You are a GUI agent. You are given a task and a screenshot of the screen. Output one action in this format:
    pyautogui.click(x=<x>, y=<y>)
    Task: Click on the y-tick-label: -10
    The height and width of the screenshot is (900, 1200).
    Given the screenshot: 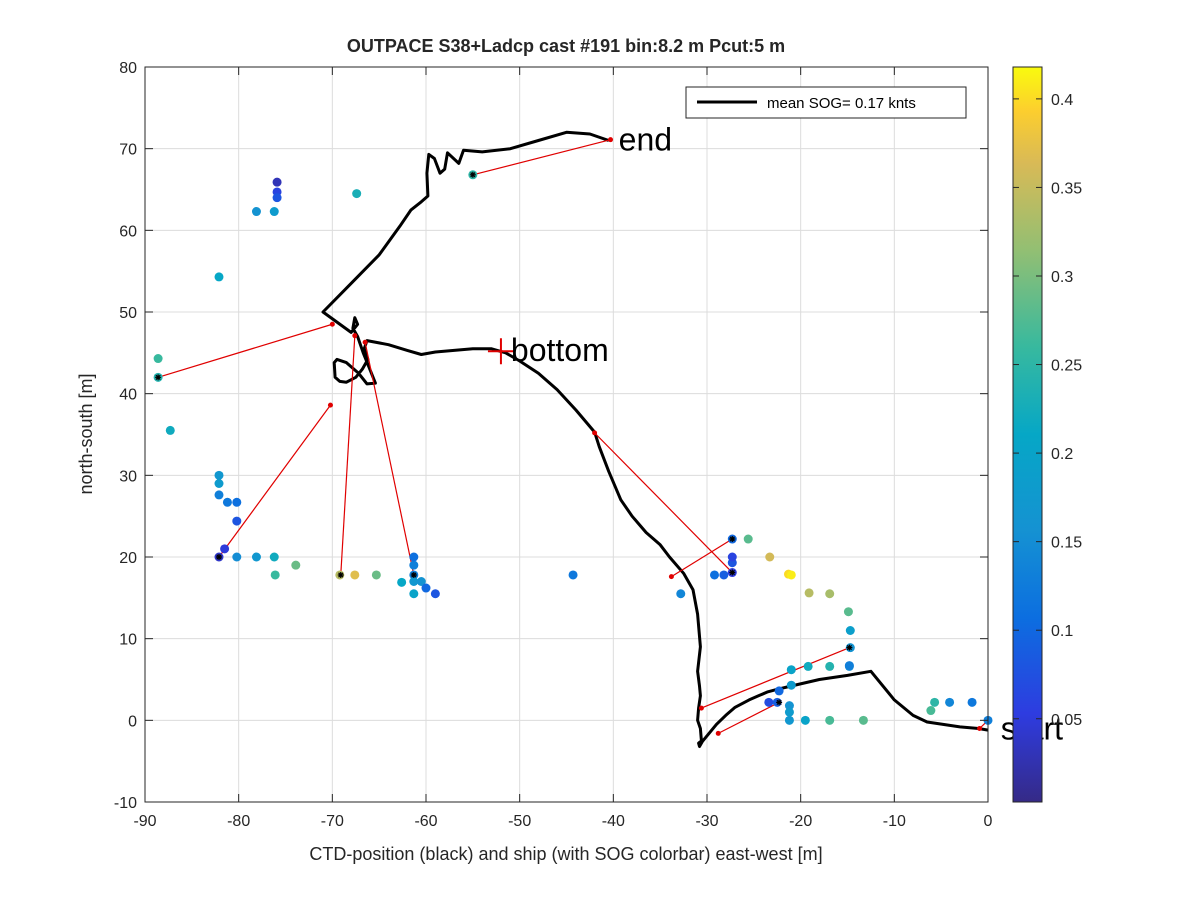 What is the action you would take?
    pyautogui.click(x=125, y=803)
    